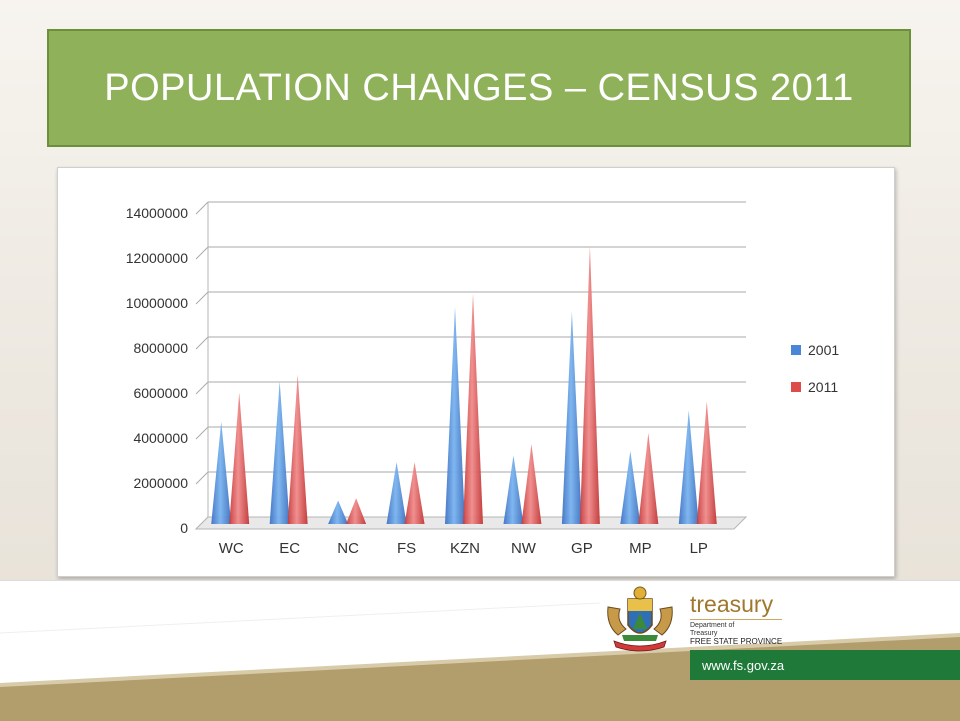  I want to click on bar-2001-MP, so click(630, 487).